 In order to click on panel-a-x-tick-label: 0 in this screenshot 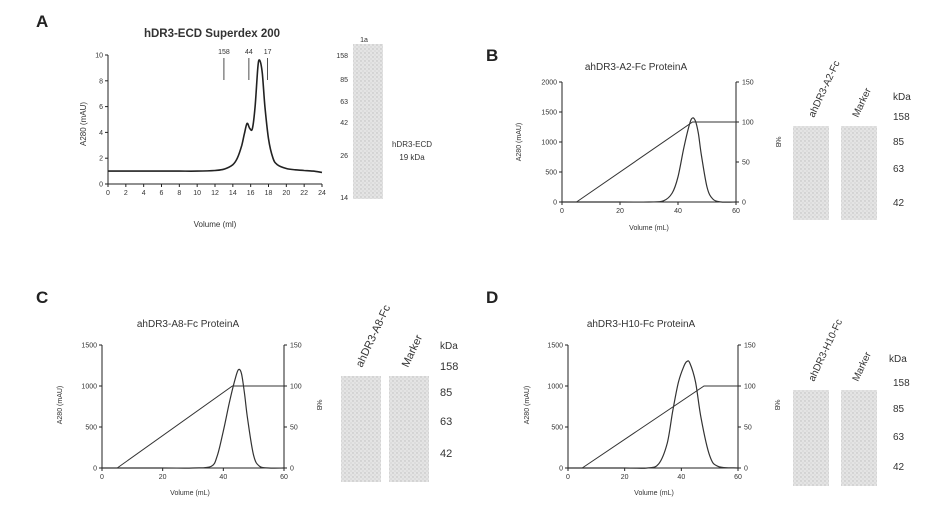, I will do `click(108, 193)`.